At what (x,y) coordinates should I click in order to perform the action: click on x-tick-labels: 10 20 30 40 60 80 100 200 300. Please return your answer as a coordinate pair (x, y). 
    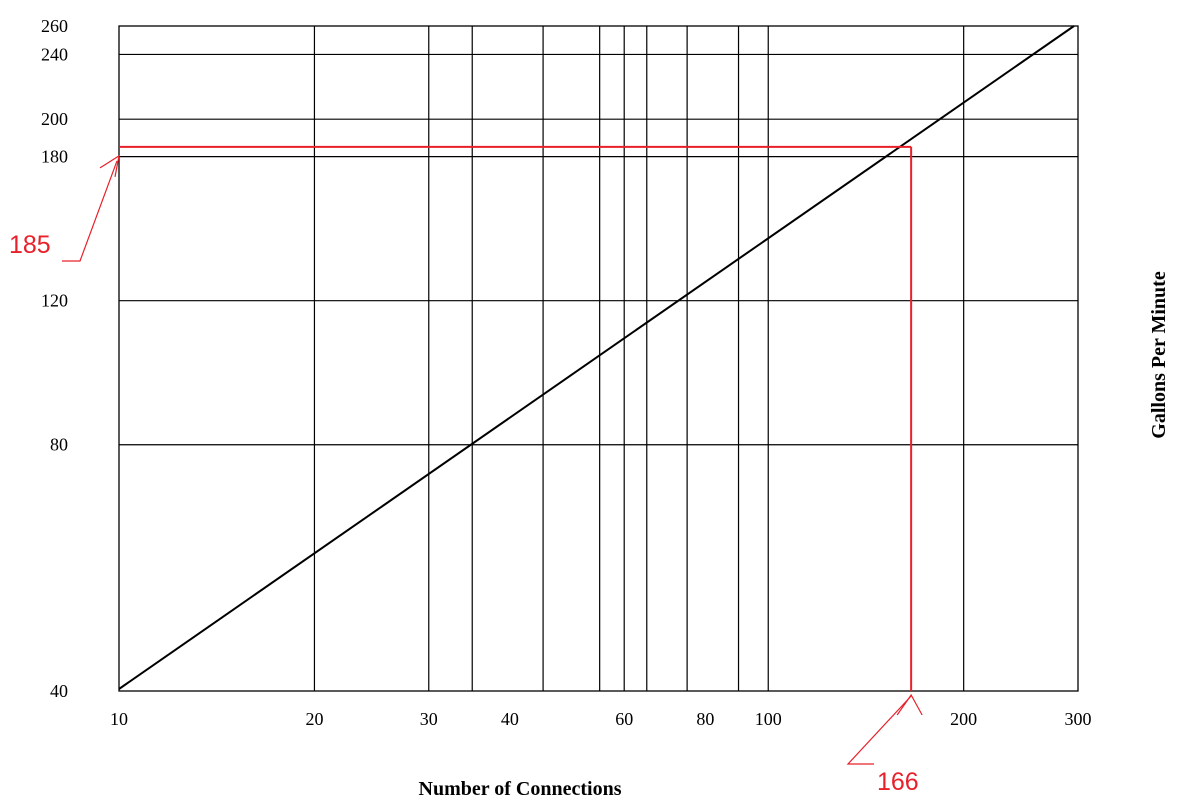
    Looking at the image, I should click on (601, 719).